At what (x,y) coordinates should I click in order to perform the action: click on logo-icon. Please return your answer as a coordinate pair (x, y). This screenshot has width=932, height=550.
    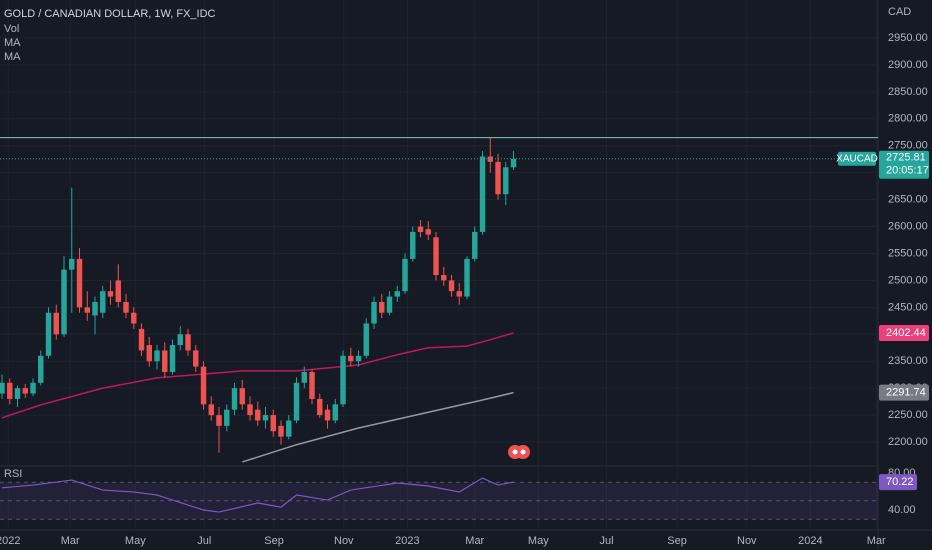
    Looking at the image, I should click on (519, 452).